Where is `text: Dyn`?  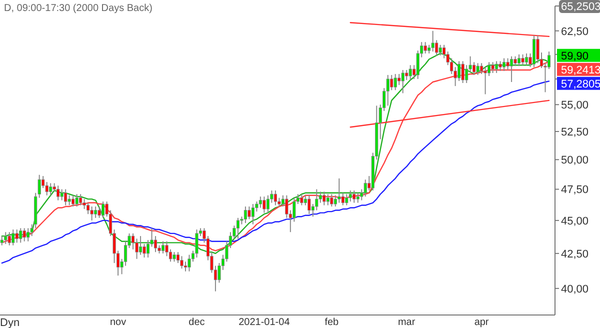 text: Dyn is located at coordinates (10, 322).